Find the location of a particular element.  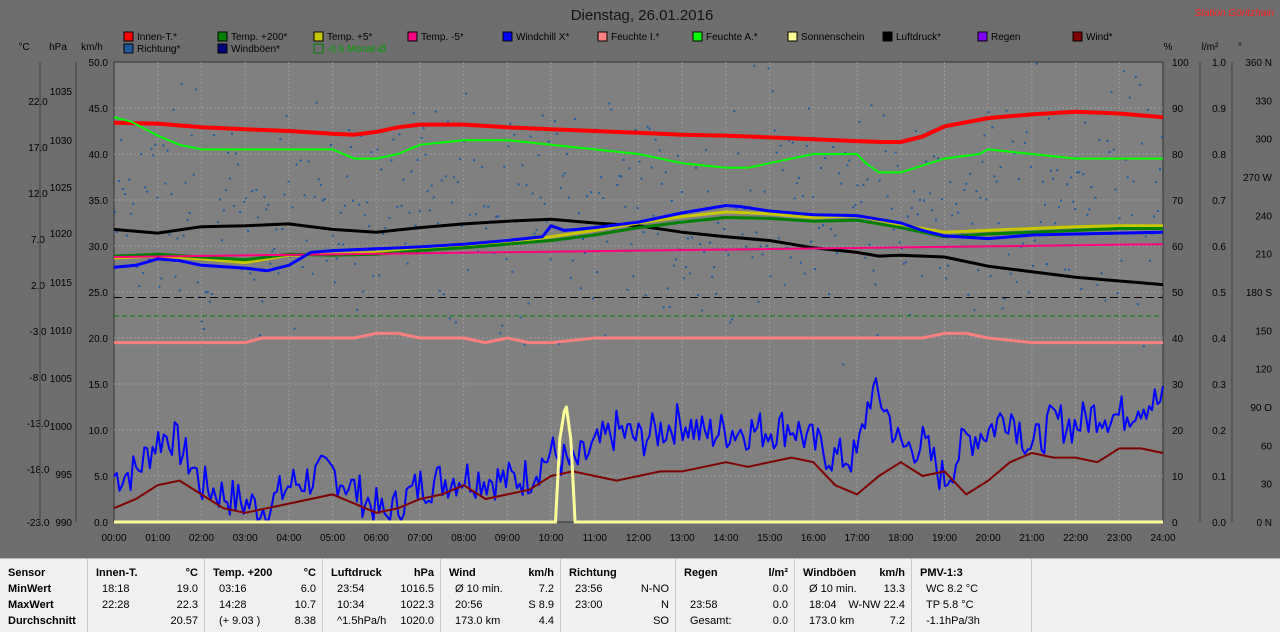

axis-tick-label: 990 is located at coordinates (63, 523).